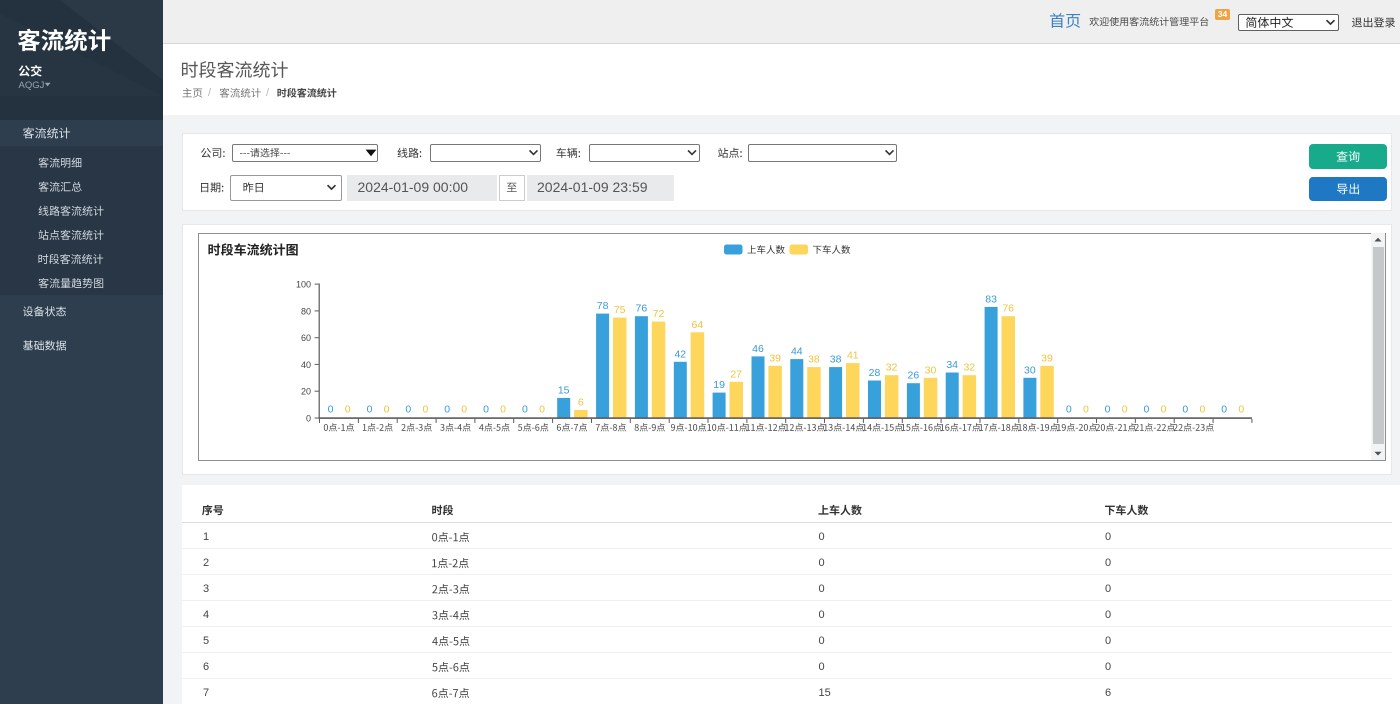  I want to click on svg-text: 20, so click(306, 392).